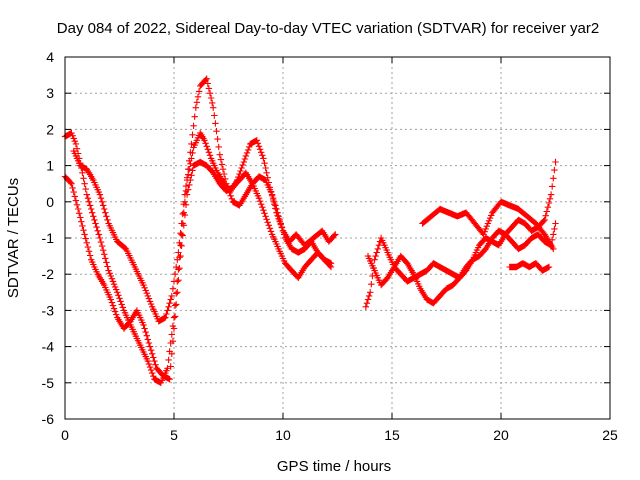  Describe the element at coordinates (610, 435) in the screenshot. I see `x-tick-label: 25` at that location.